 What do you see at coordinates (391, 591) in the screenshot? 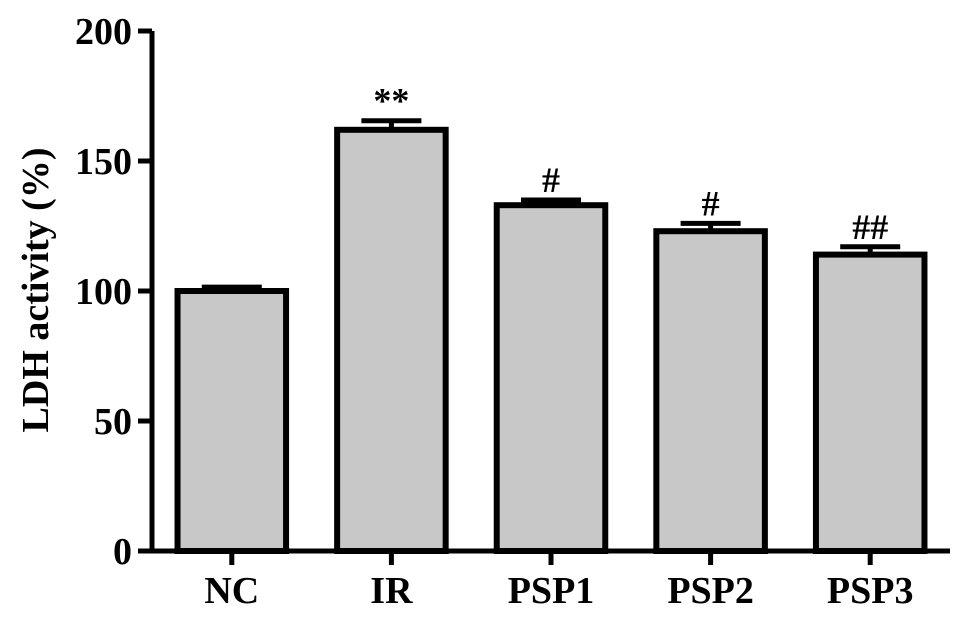
I see `x-tick-label: IR` at bounding box center [391, 591].